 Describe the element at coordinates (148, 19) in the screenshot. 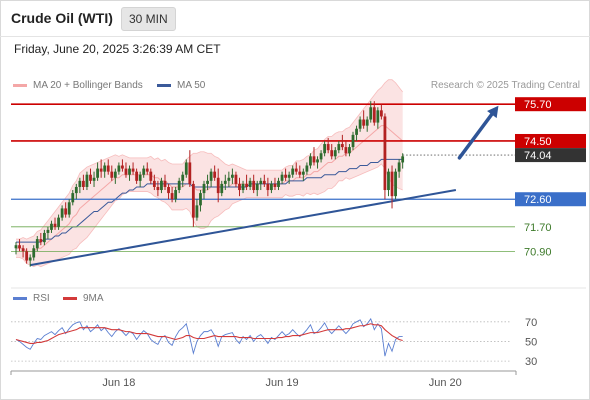

I see `timeframe-button: 30 MIN` at that location.